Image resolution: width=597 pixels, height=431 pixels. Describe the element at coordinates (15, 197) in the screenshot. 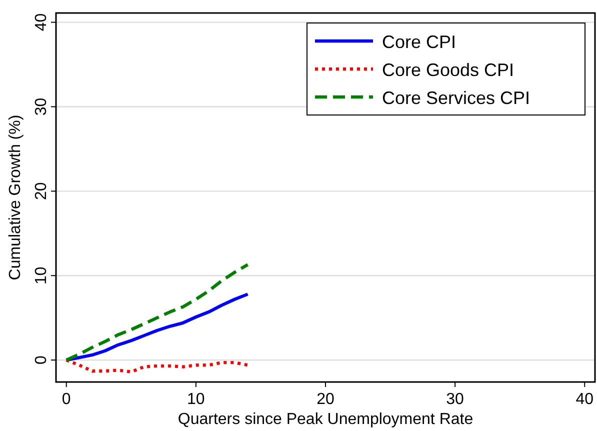

I see `y-axis-title: Cumulative Growth (%)` at that location.